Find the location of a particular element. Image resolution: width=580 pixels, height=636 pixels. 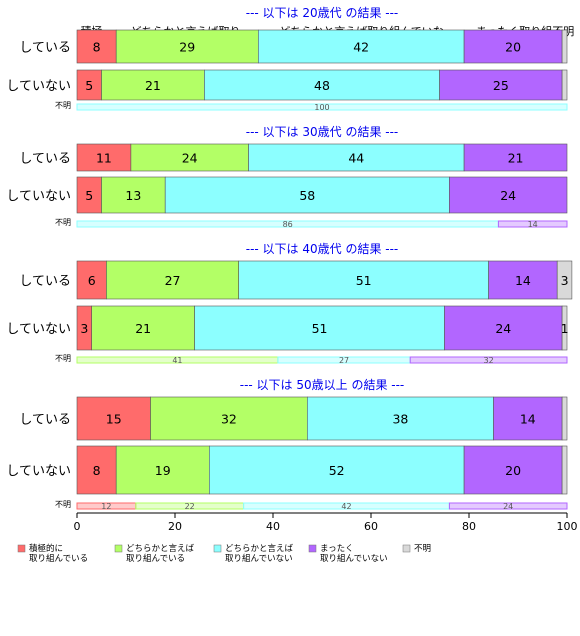

data-label: 52 is located at coordinates (337, 470).